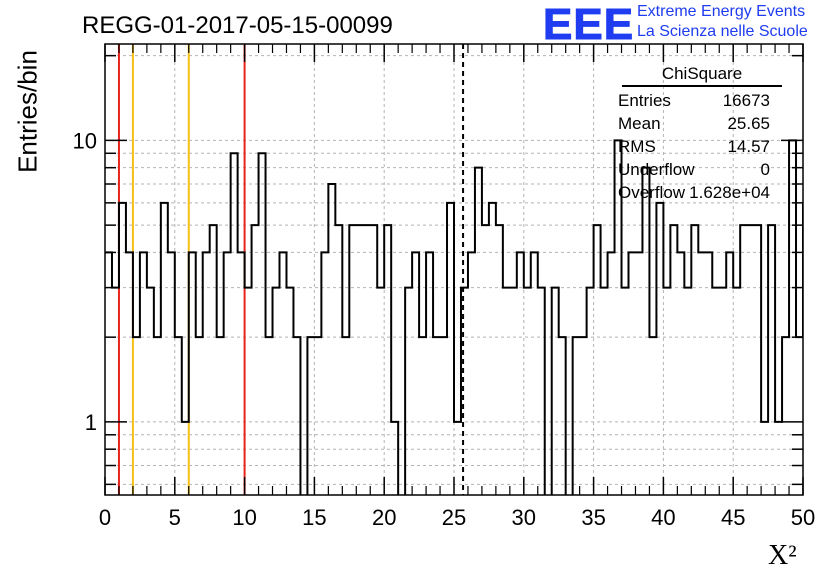  What do you see at coordinates (746, 100) in the screenshot?
I see `stats-value: 16673` at bounding box center [746, 100].